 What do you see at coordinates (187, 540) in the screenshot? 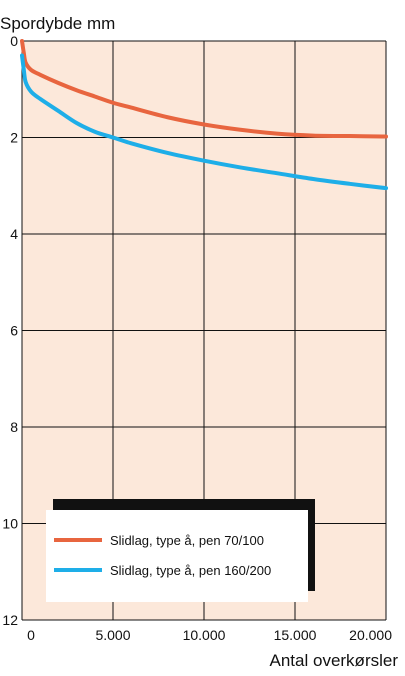
I see `legend-label-1: Slidlag, type å, pen 70/100` at bounding box center [187, 540].